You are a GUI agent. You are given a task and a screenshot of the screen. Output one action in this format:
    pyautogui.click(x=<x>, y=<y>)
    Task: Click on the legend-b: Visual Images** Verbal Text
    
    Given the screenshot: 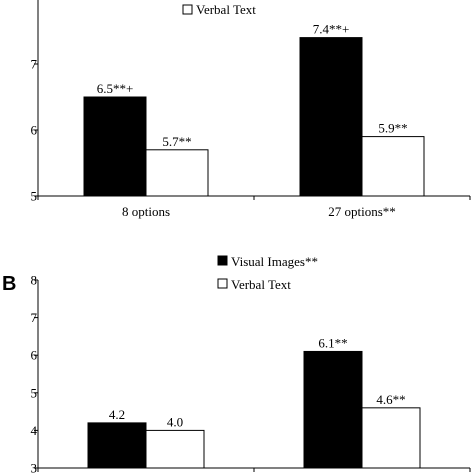 What is the action you would take?
    pyautogui.click(x=267, y=273)
    